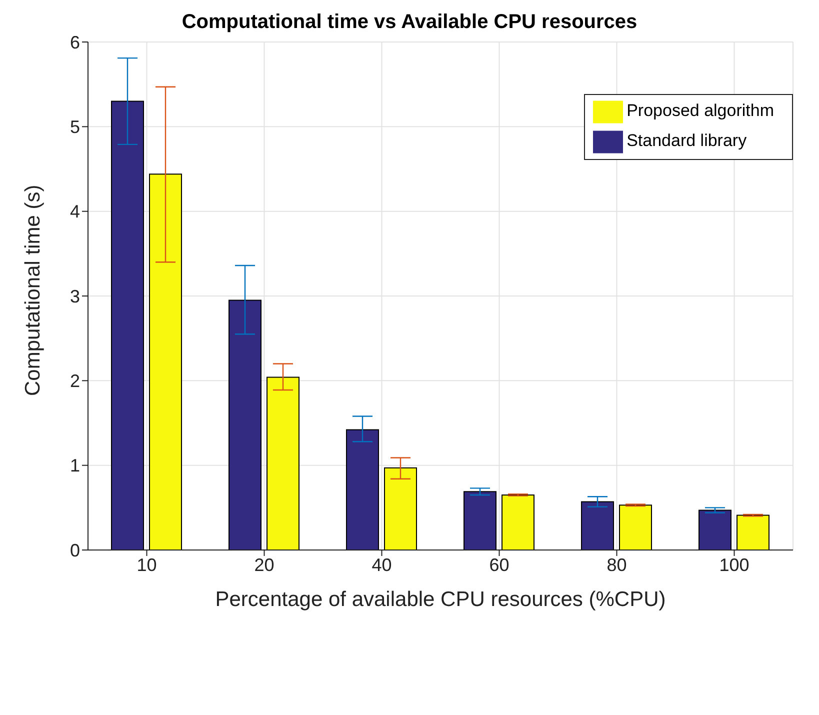 This screenshot has width=819, height=715. Describe the element at coordinates (499, 564) in the screenshot. I see `x-tick-label: 60` at that location.